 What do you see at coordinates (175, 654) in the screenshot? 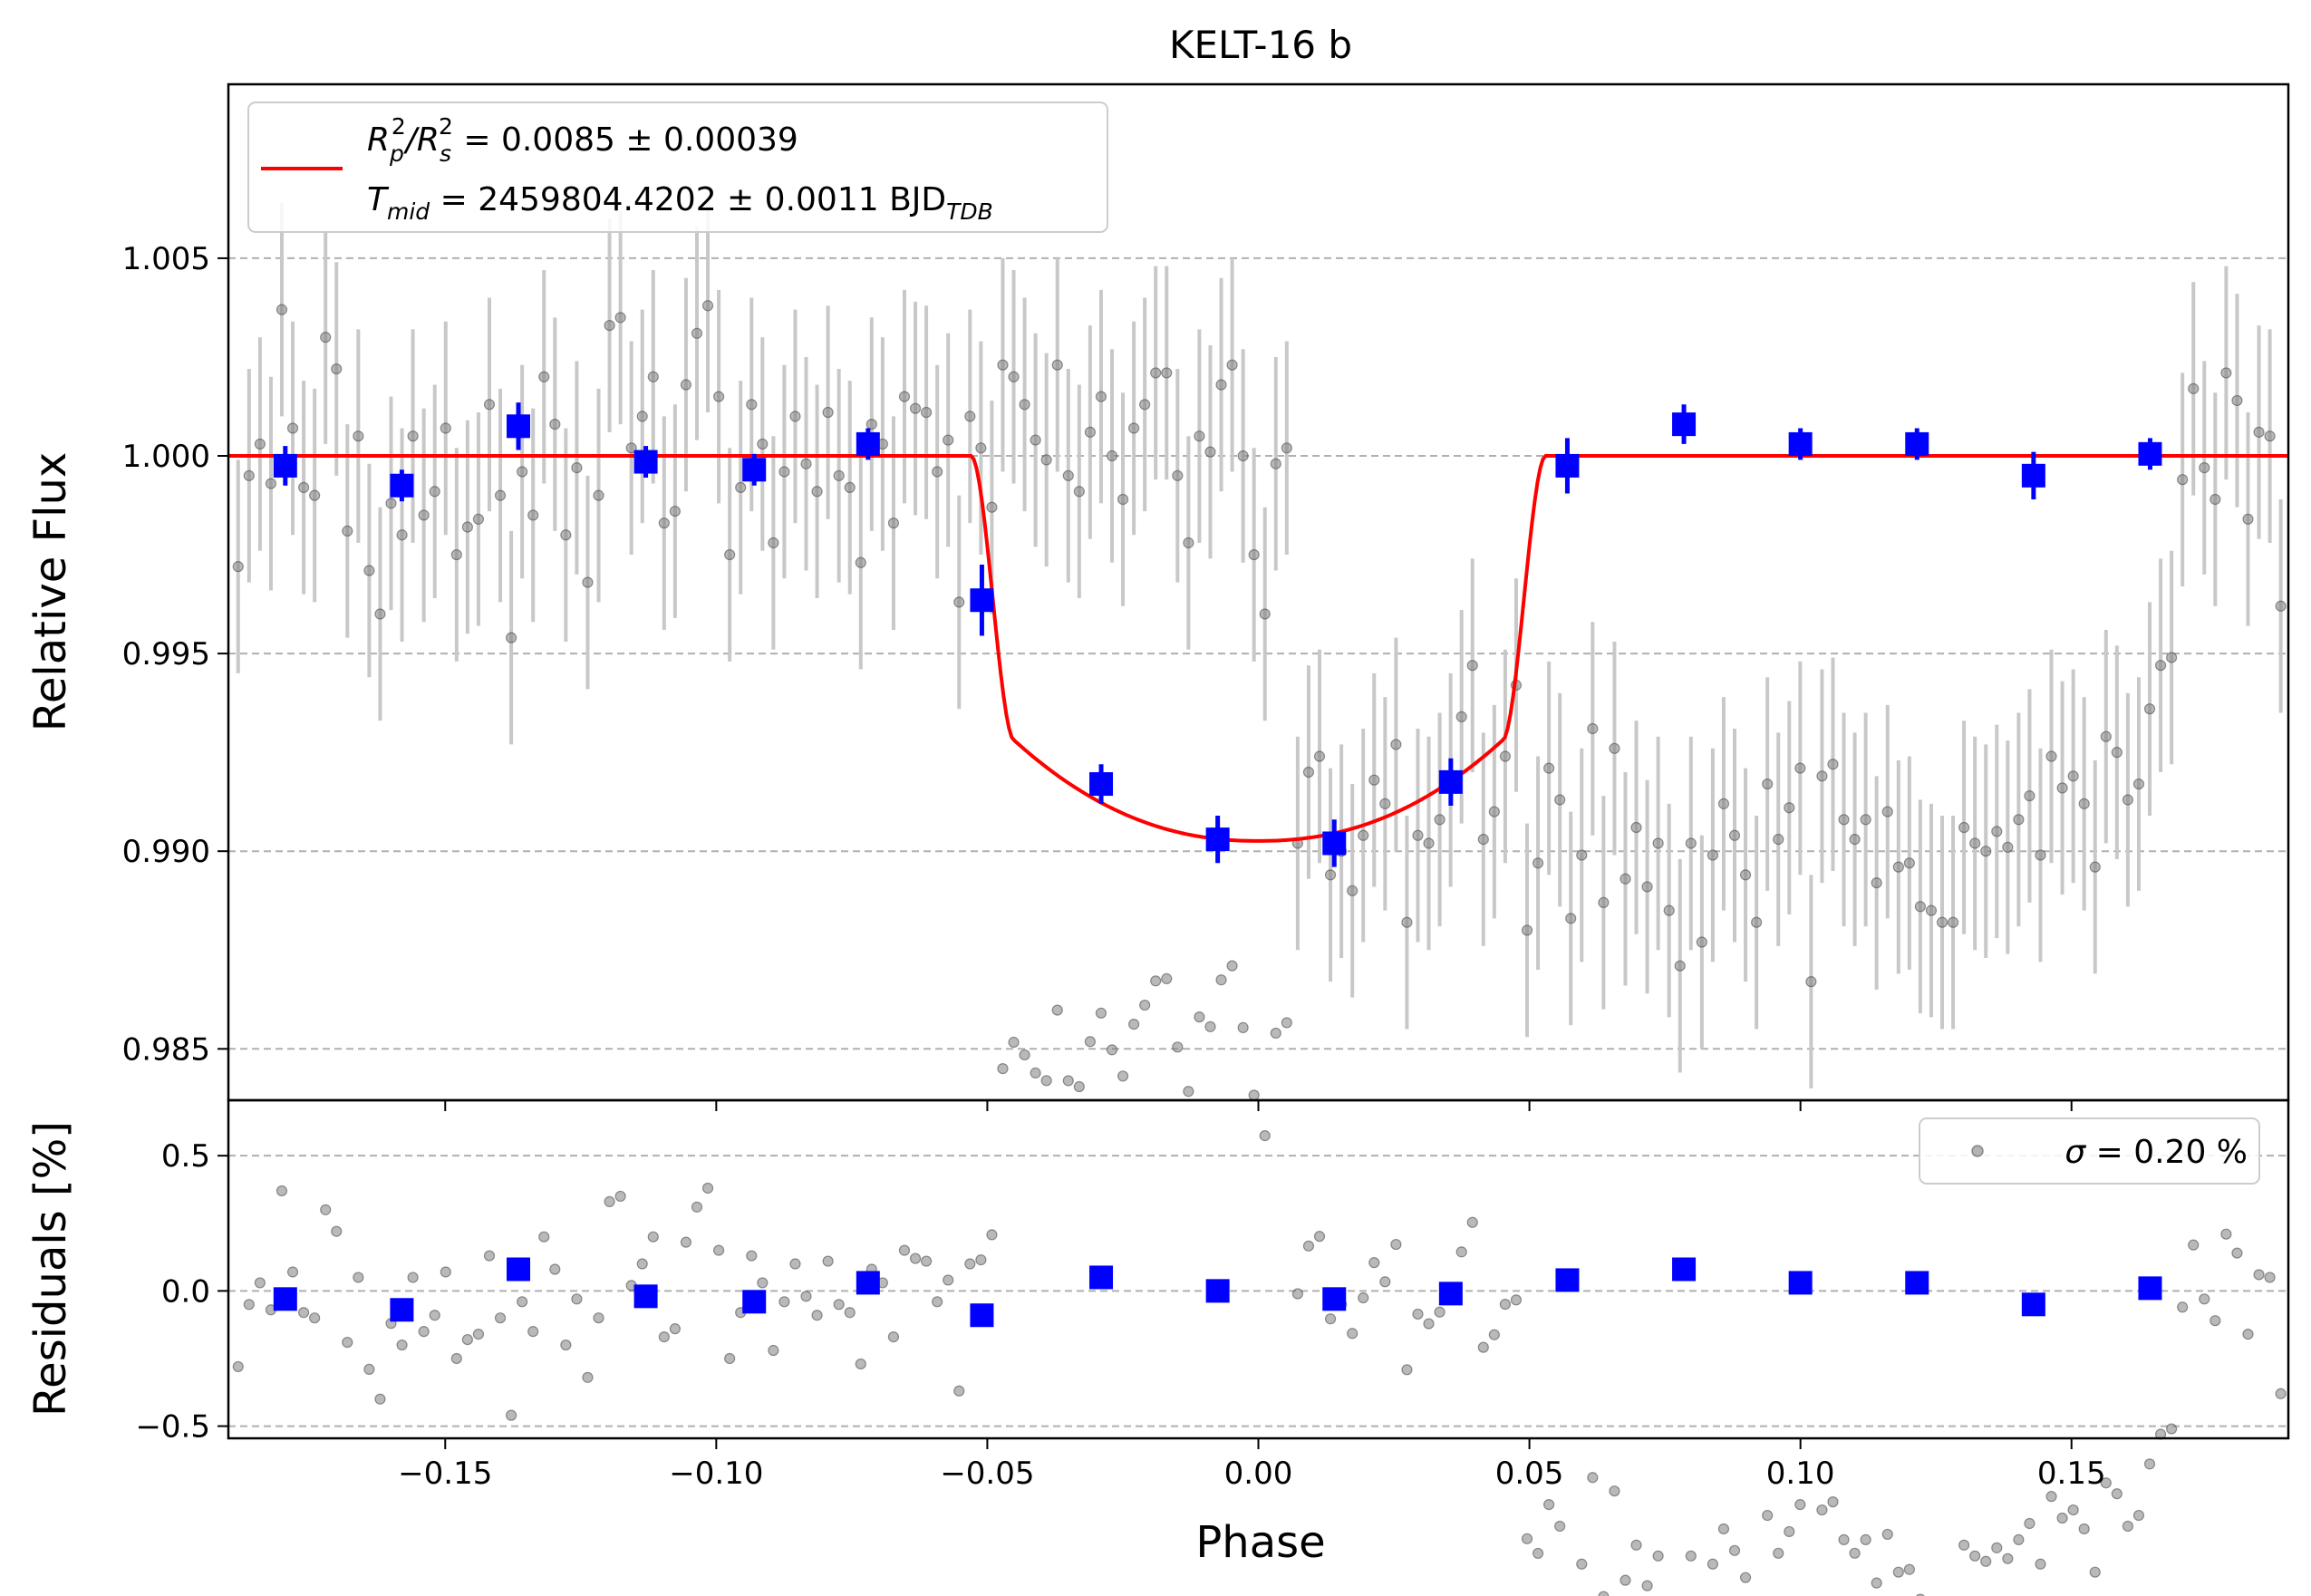
I see `flux-y-ticks: 0.985 0.990 0.995 1.000 1.005` at bounding box center [175, 654].